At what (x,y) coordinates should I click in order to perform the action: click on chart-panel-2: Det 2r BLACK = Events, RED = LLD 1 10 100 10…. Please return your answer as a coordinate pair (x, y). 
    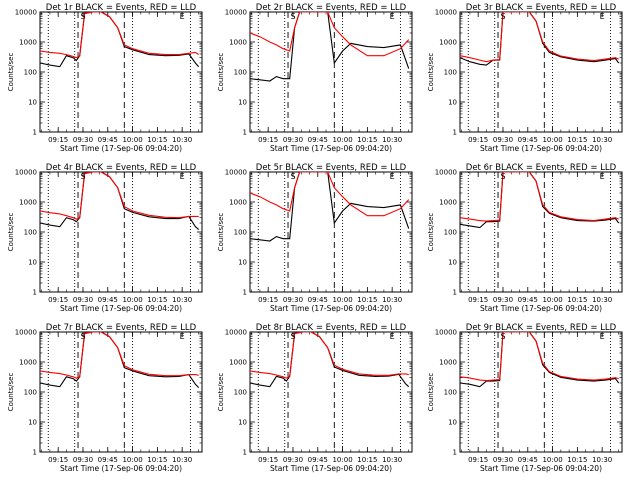
    Looking at the image, I should click on (315, 78).